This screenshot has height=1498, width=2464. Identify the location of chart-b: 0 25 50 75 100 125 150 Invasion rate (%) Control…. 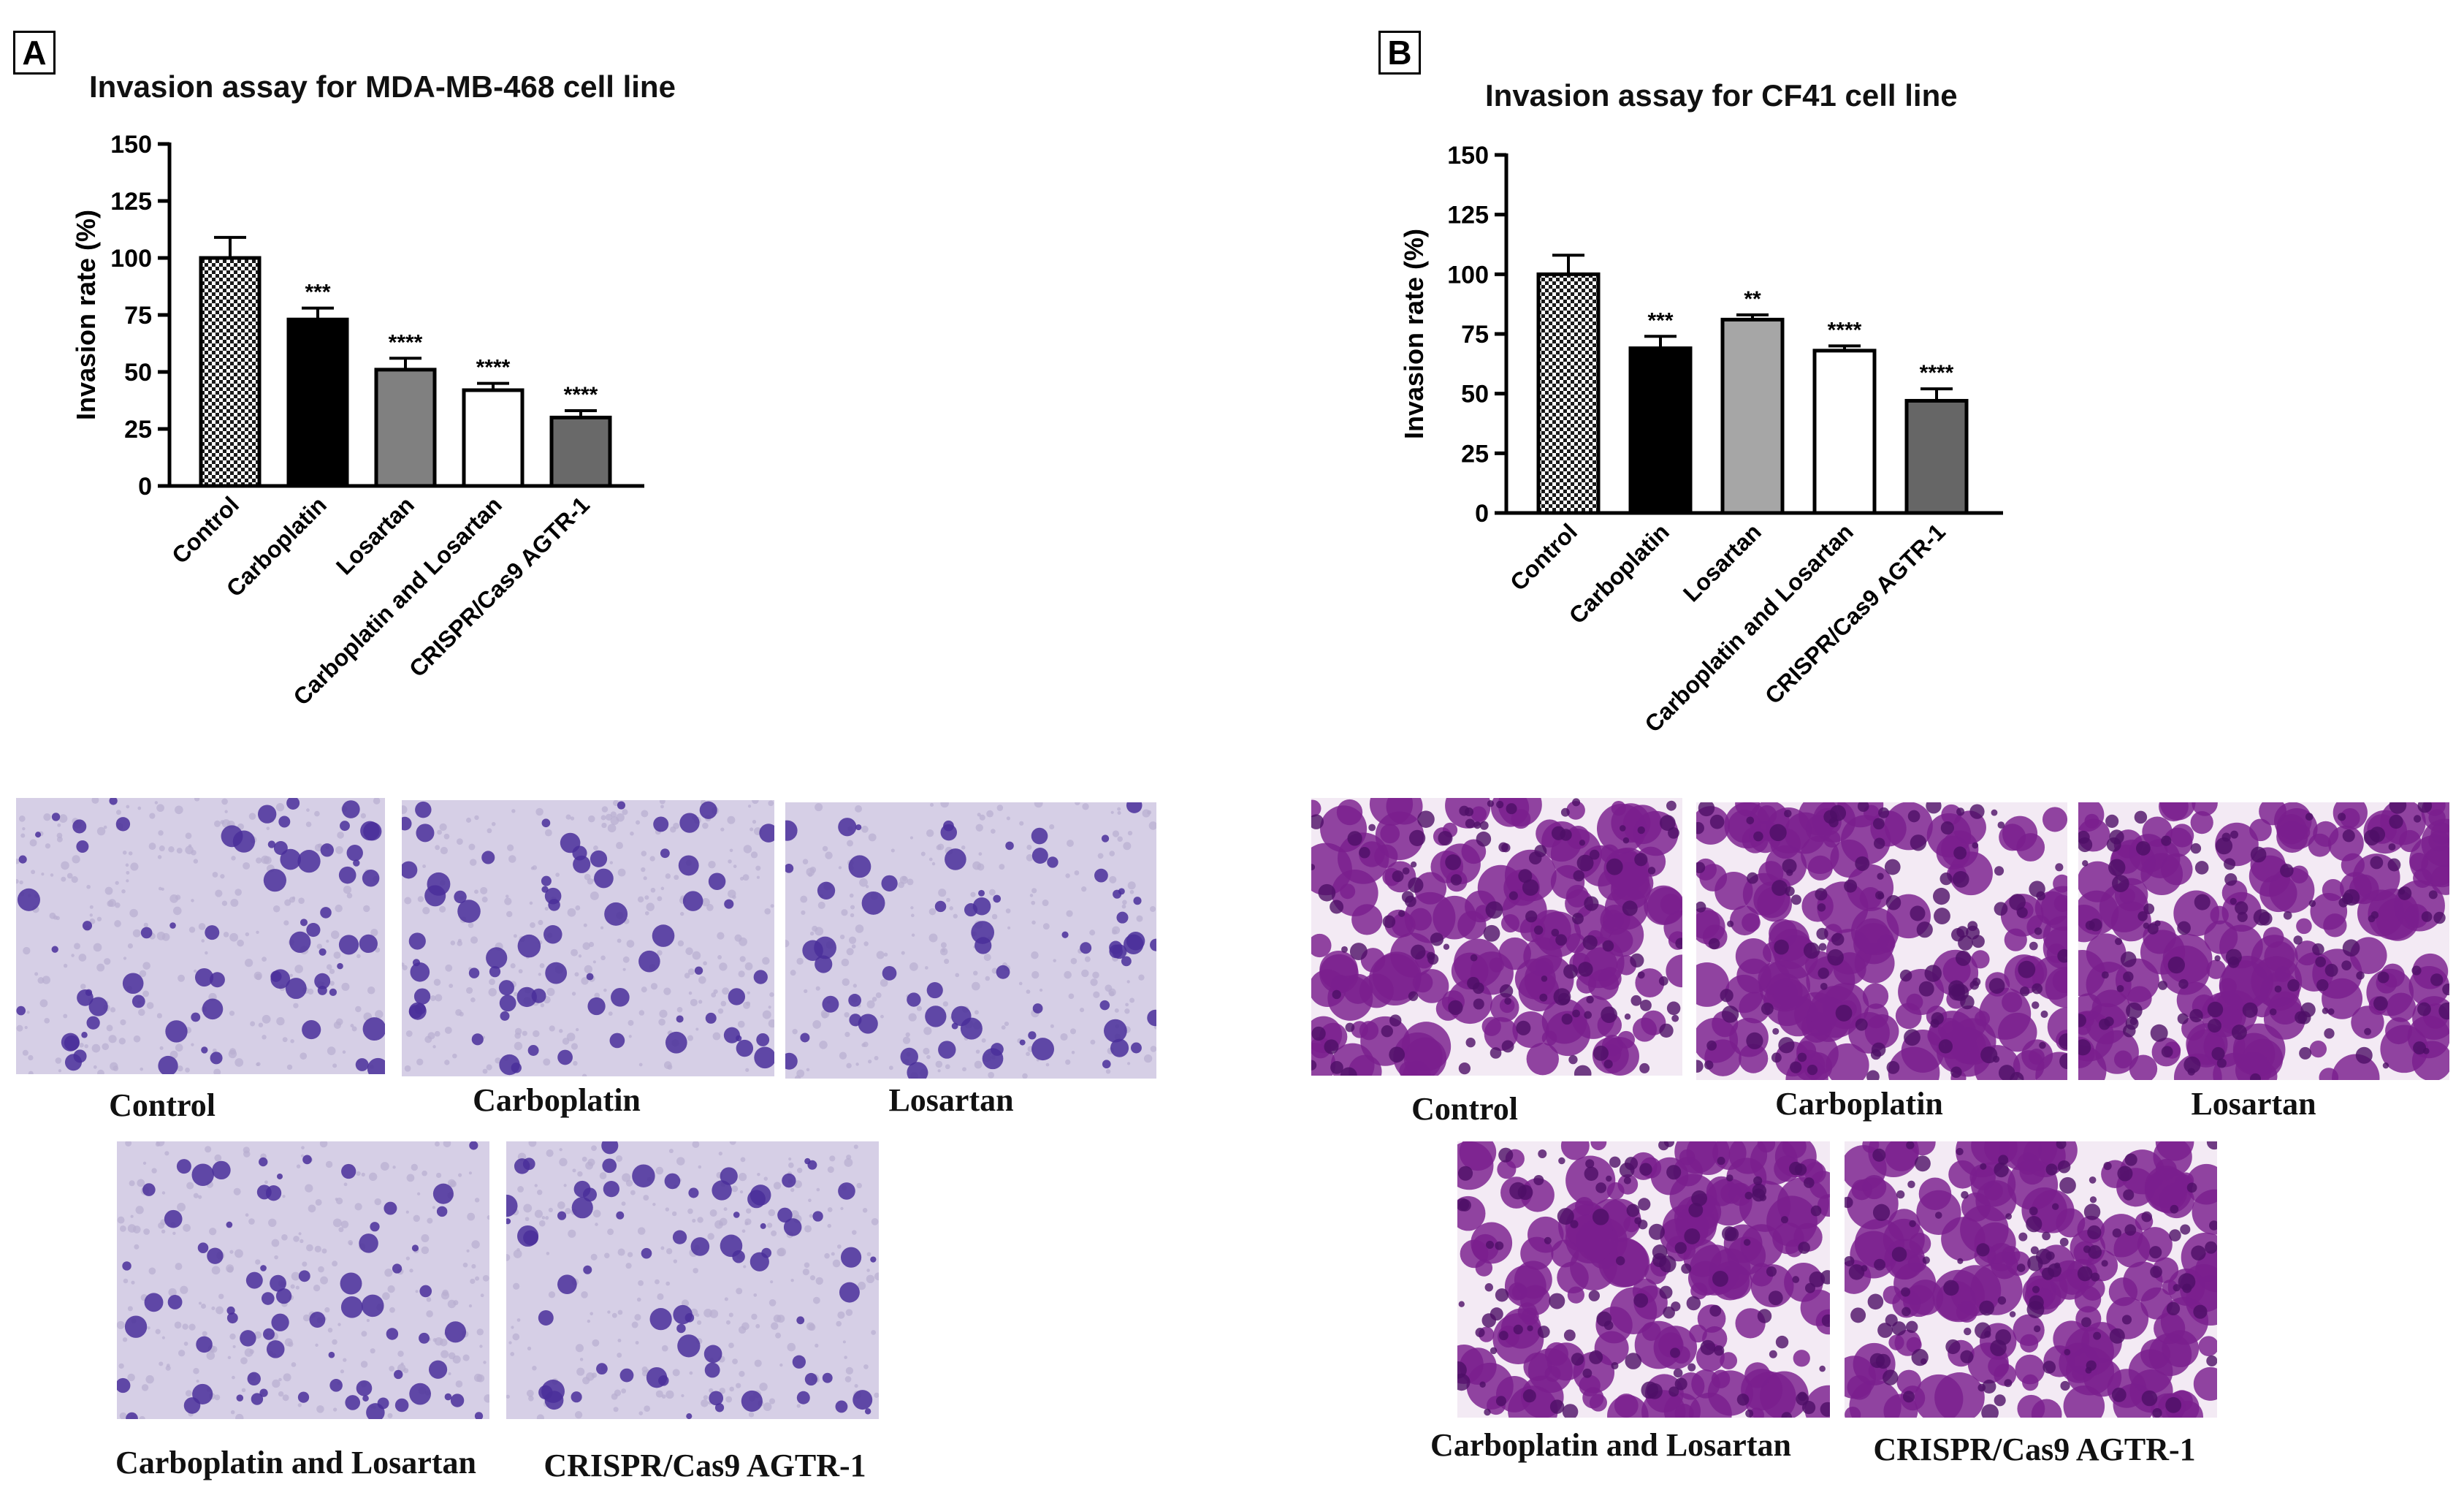
(1701, 439).